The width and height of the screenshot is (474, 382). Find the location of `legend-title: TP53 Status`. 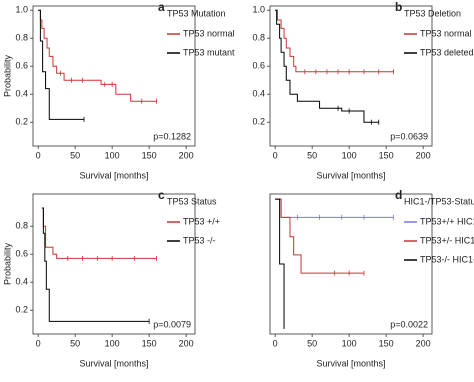

legend-title: TP53 Status is located at coordinates (192, 201).